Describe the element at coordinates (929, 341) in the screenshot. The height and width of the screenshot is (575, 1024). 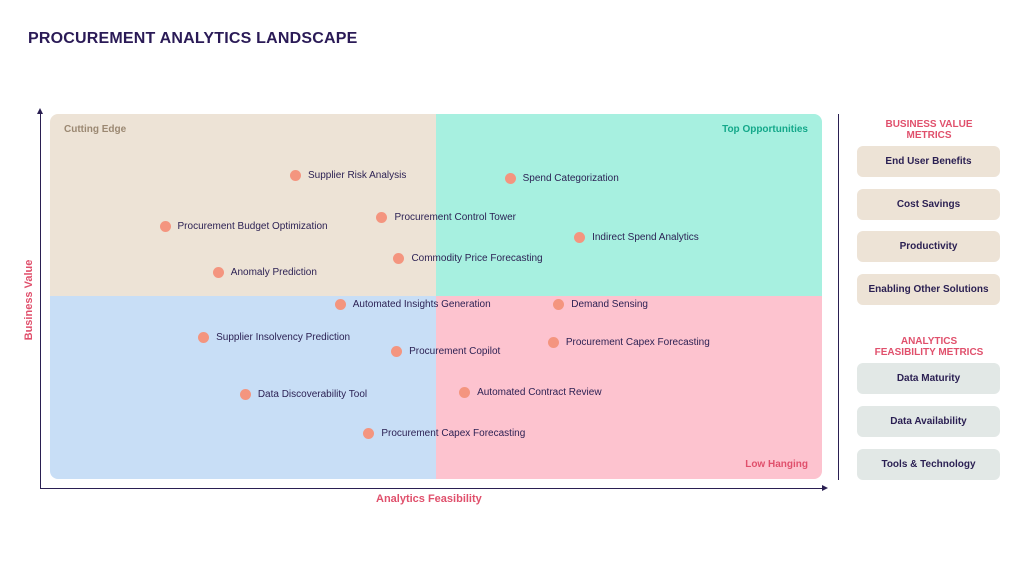
I see `heading-line: ANALYTICS` at that location.